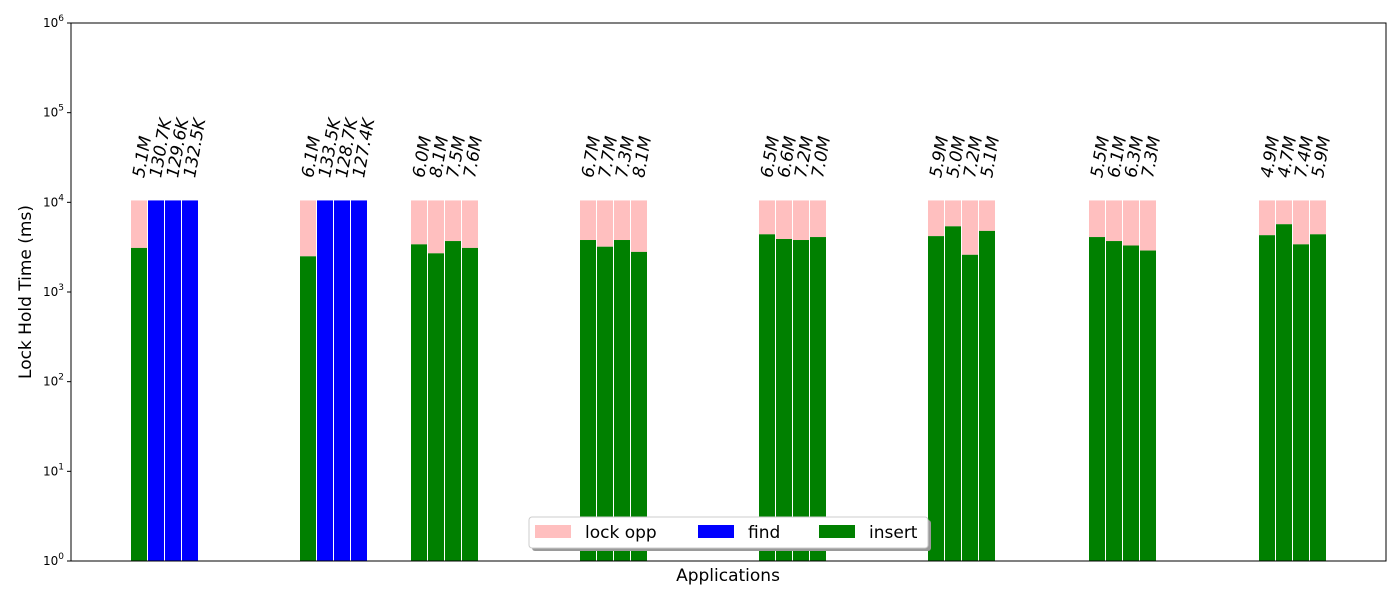 The width and height of the screenshot is (1400, 600). I want to click on legend-label: lock opp, so click(621, 533).